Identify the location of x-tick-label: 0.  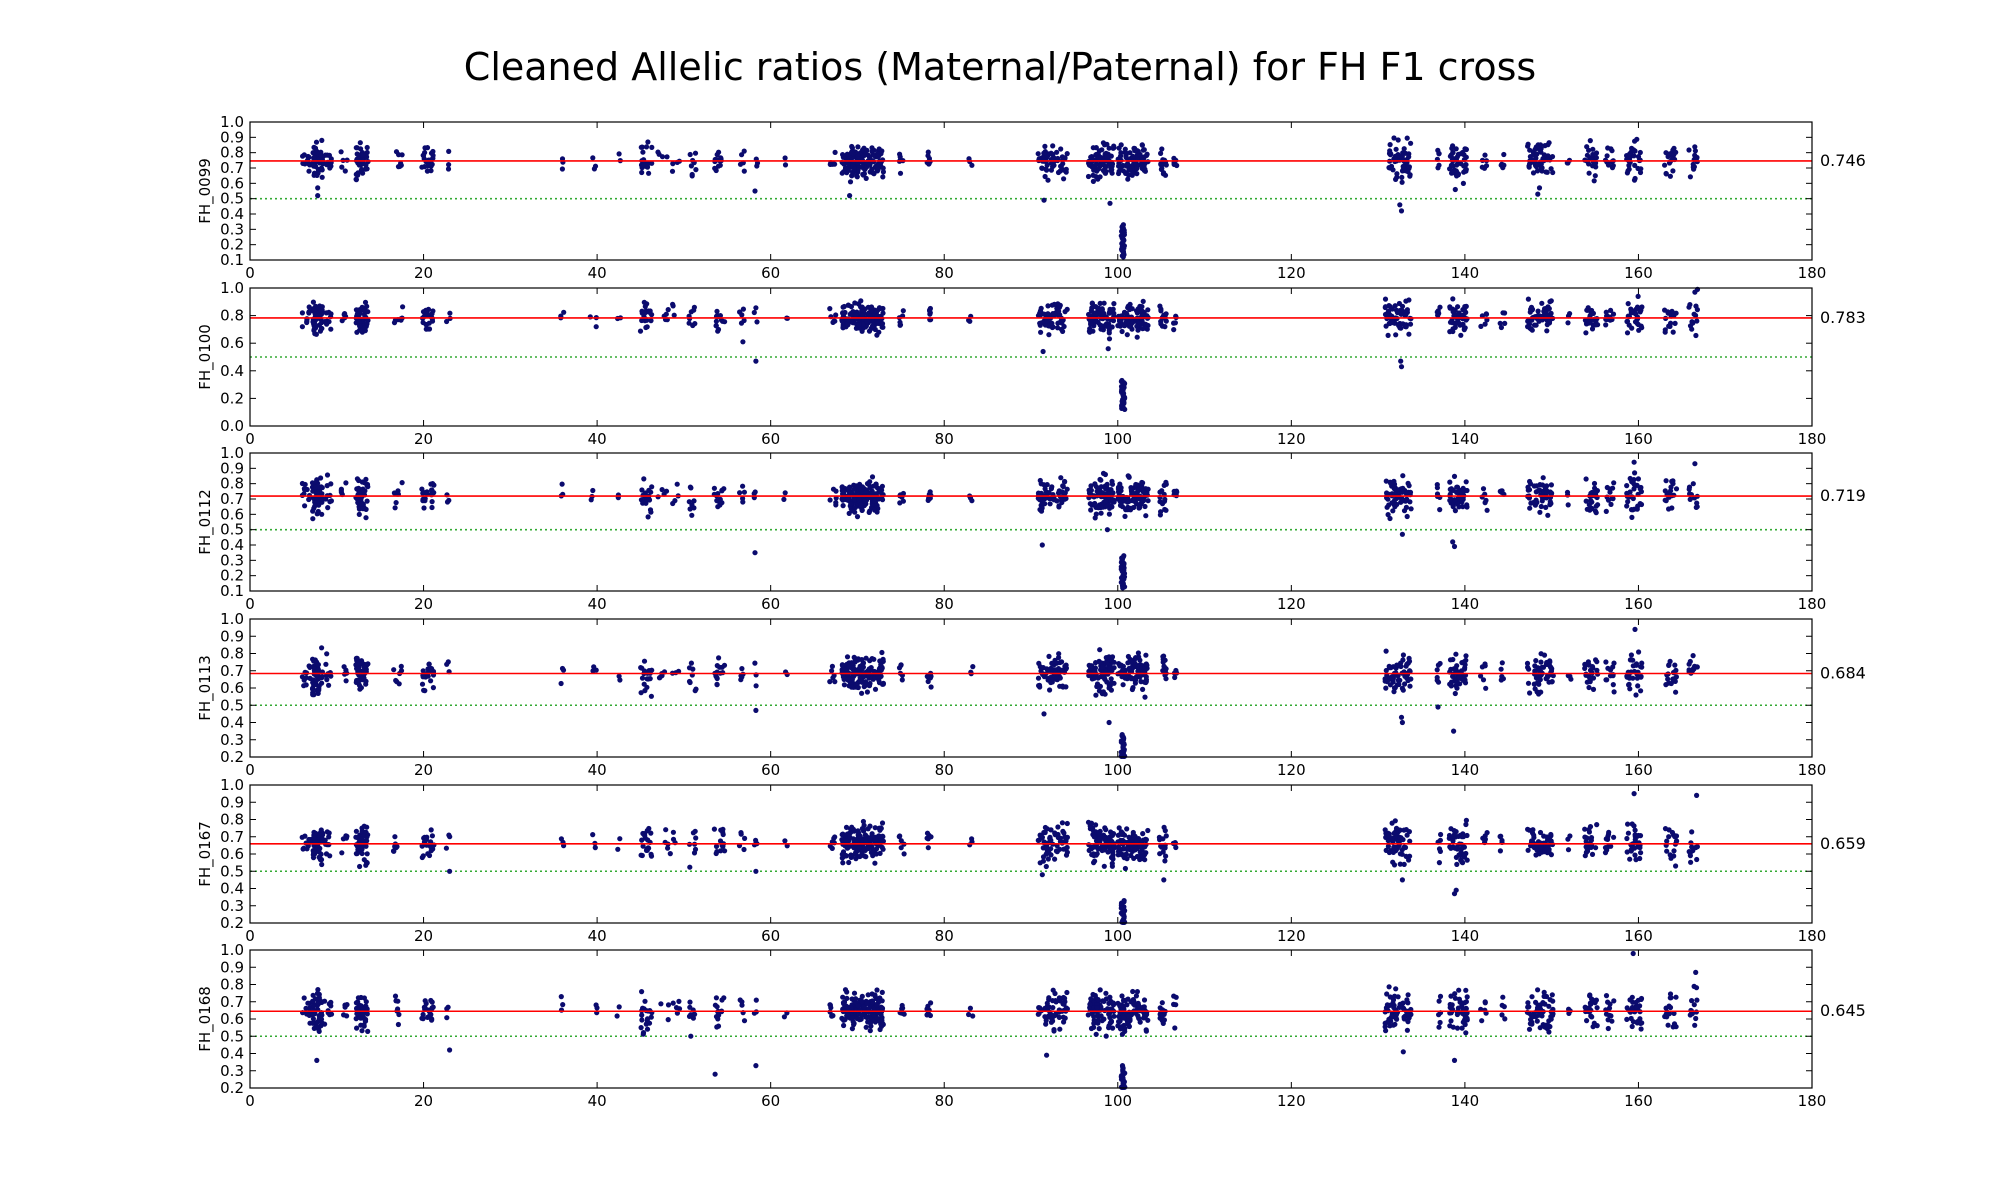
(250, 770).